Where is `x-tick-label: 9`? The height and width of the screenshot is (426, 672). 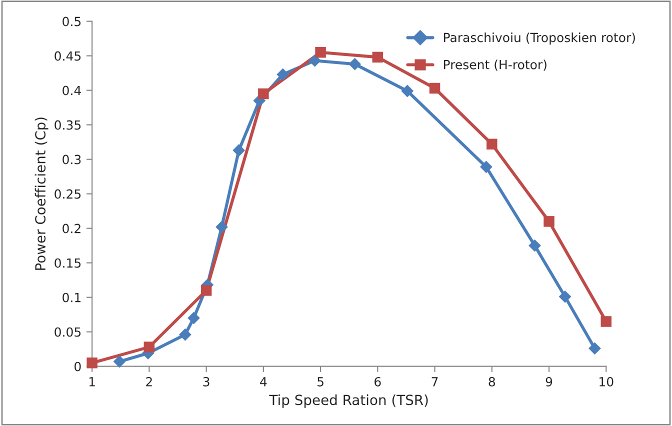 x-tick-label: 9 is located at coordinates (549, 381).